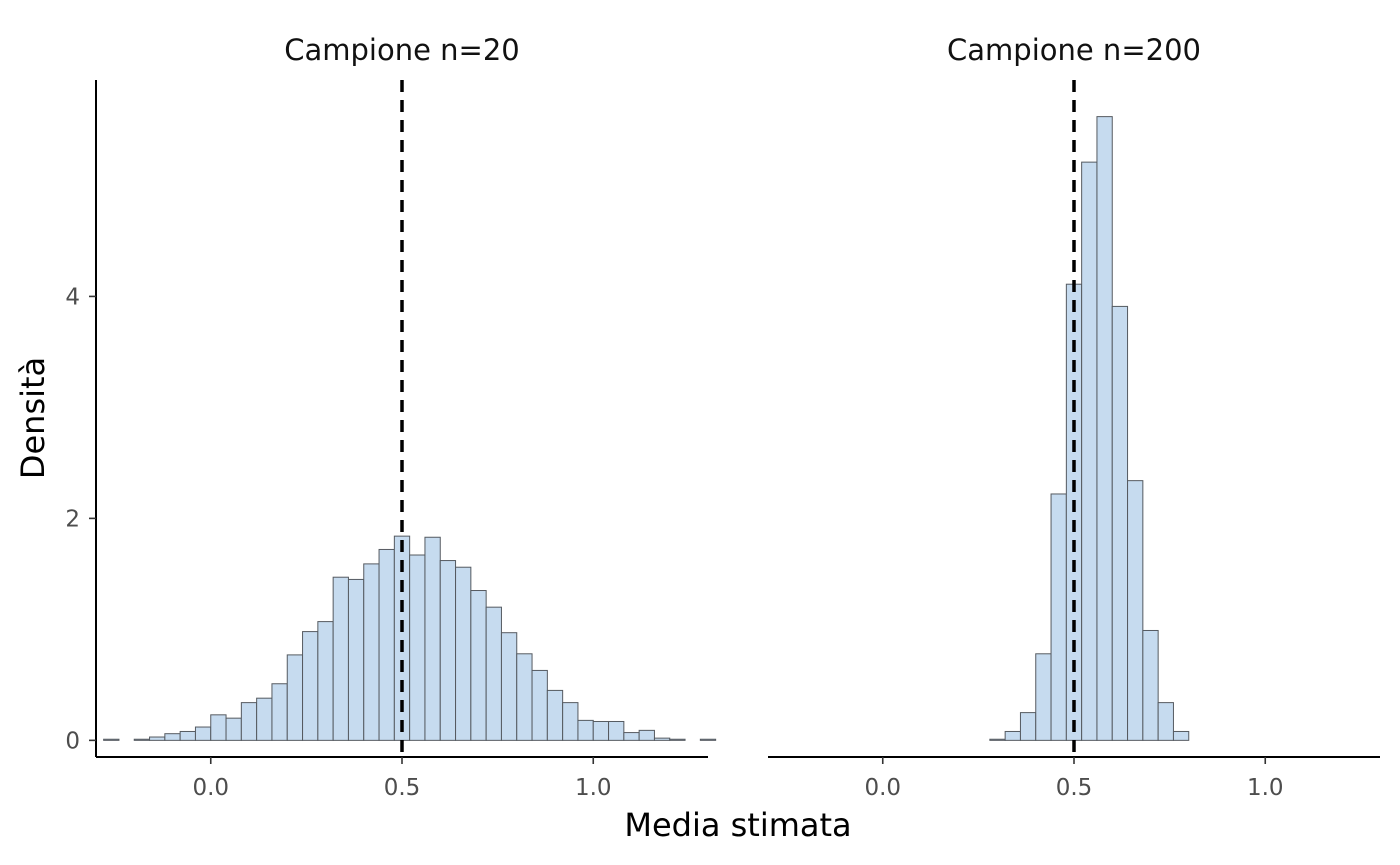  I want to click on bars-n200, so click(1089, 428).